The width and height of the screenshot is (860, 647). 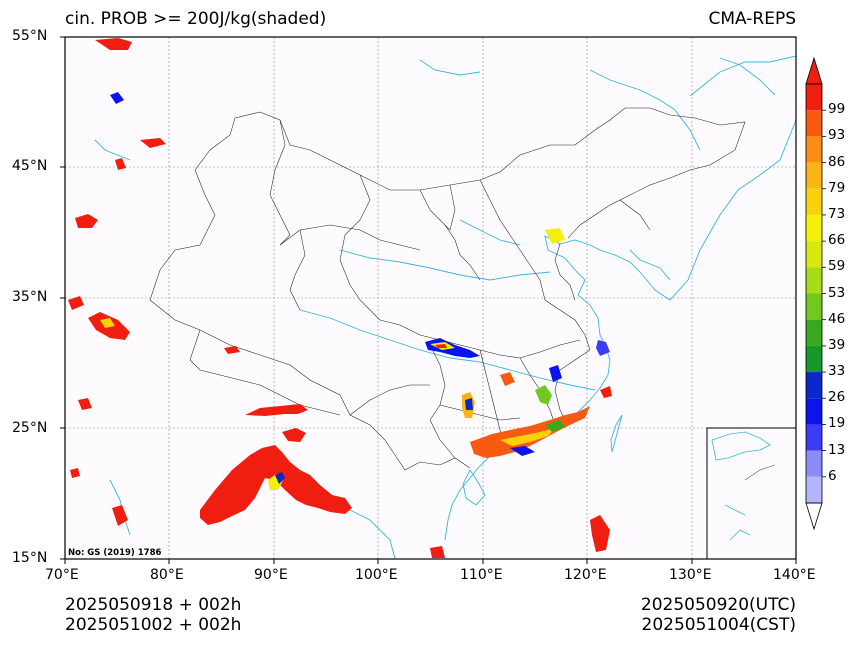 I want to click on colorbar-tick-label: 99, so click(x=837, y=109).